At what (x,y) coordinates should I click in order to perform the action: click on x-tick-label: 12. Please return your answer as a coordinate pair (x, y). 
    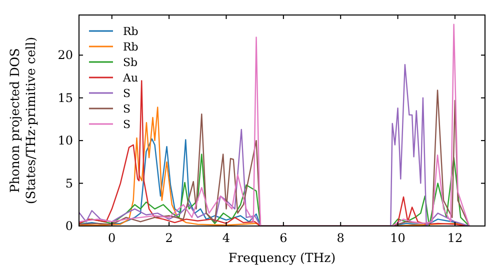
    Looking at the image, I should click on (455, 238).